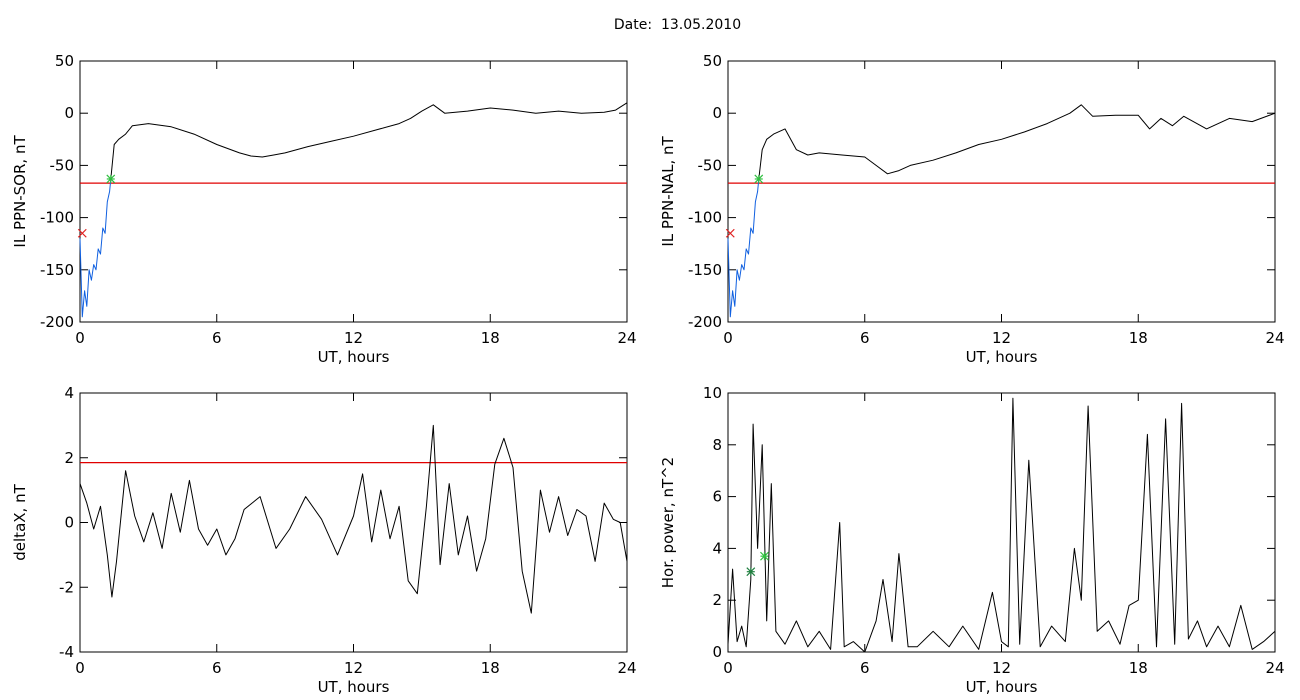 Image resolution: width=1300 pixels, height=700 pixels. Describe the element at coordinates (717, 497) in the screenshot. I see `y-tick-label: 6` at that location.